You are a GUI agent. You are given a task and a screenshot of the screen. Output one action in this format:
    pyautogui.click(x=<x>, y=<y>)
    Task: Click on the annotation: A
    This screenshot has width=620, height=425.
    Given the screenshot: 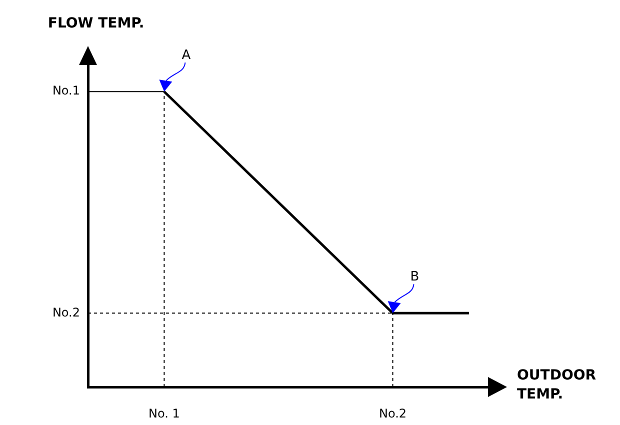 What is the action you would take?
    pyautogui.click(x=186, y=55)
    